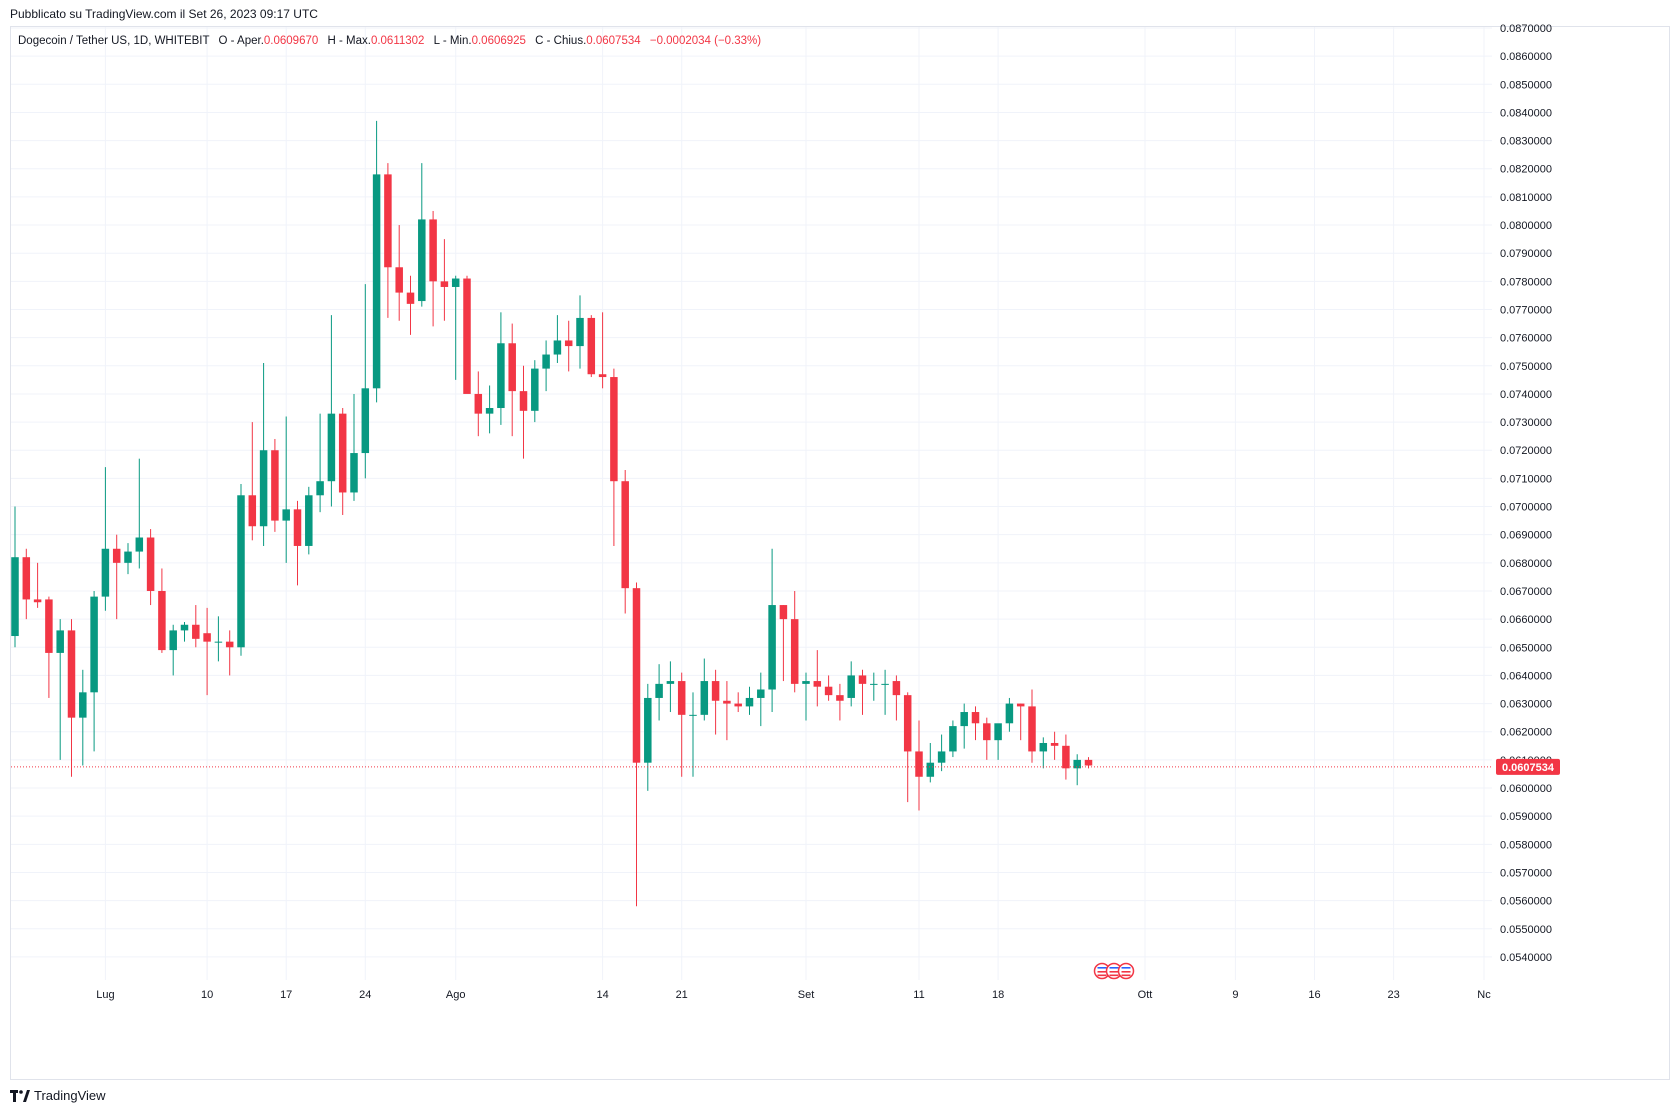 The height and width of the screenshot is (1114, 1680). I want to click on y-tick-label: 0.0720000, so click(1526, 451).